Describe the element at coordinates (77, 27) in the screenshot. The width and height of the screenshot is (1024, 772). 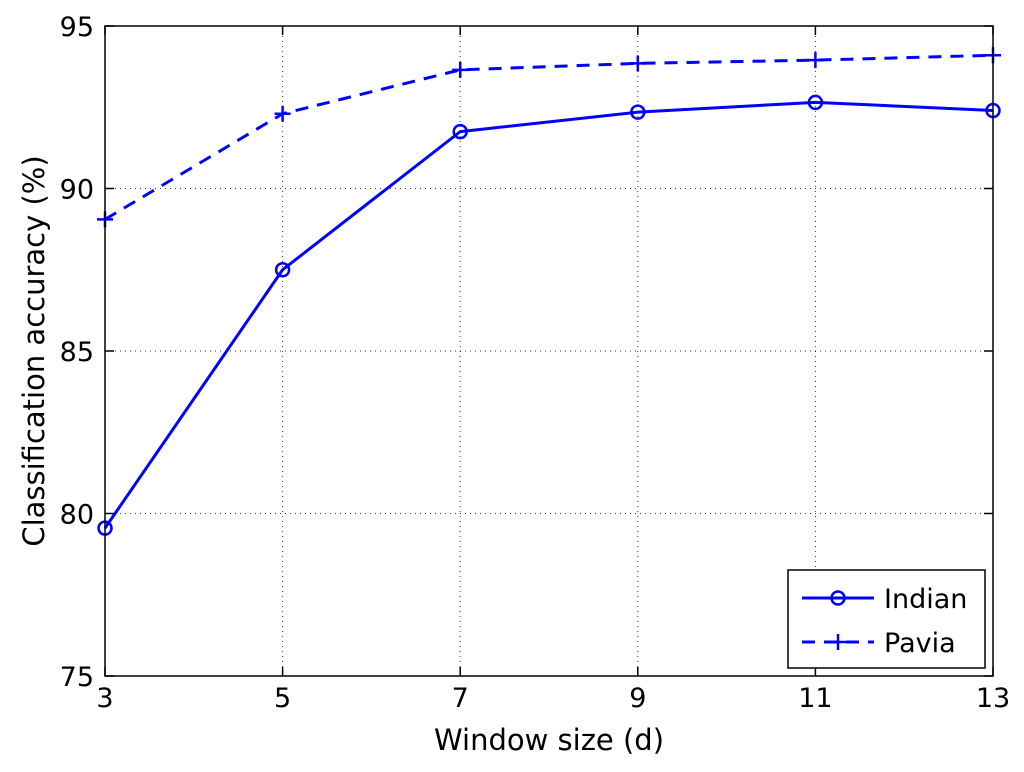
I see `y-tick-label: 95` at that location.